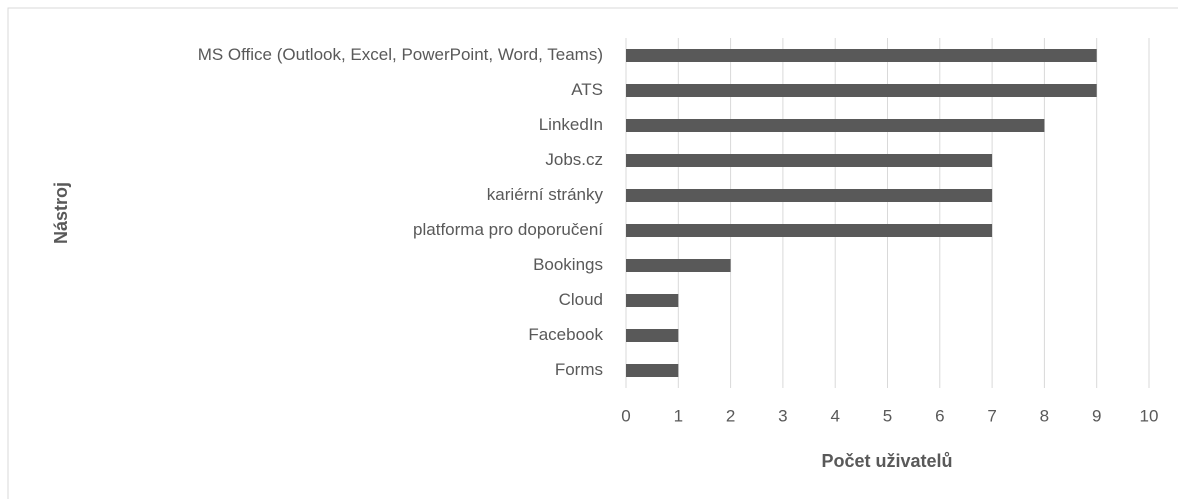  Describe the element at coordinates (565, 334) in the screenshot. I see `y-tick-label: Facebook` at that location.